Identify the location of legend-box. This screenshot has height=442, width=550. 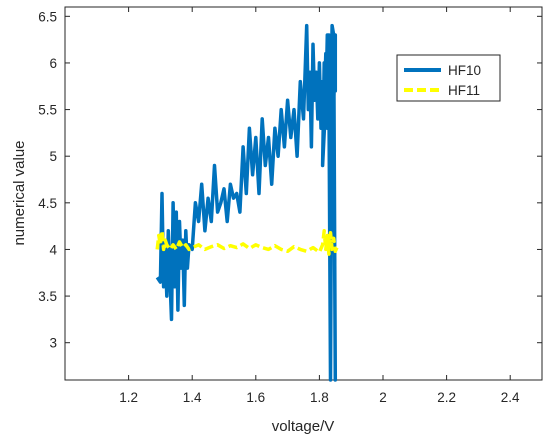
(448, 78).